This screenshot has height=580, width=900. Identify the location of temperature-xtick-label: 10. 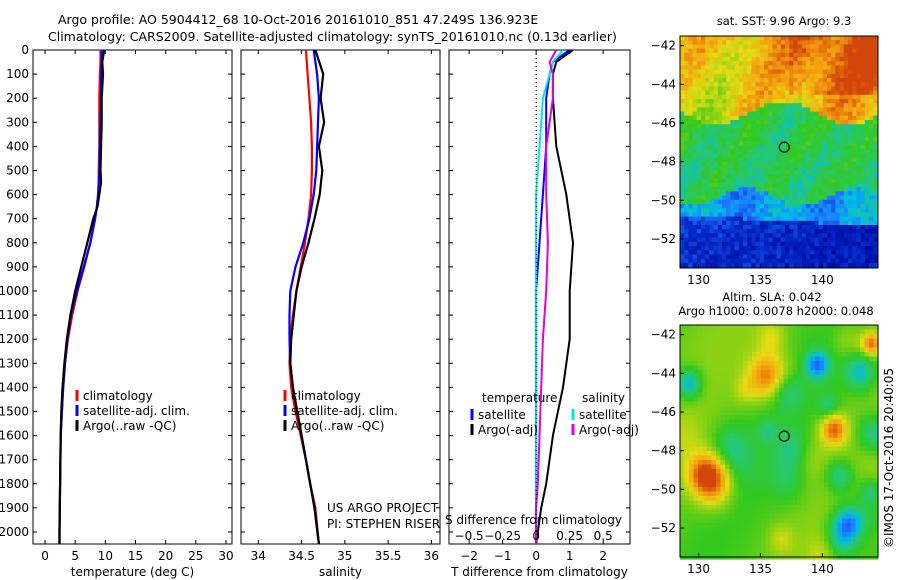
(105, 556).